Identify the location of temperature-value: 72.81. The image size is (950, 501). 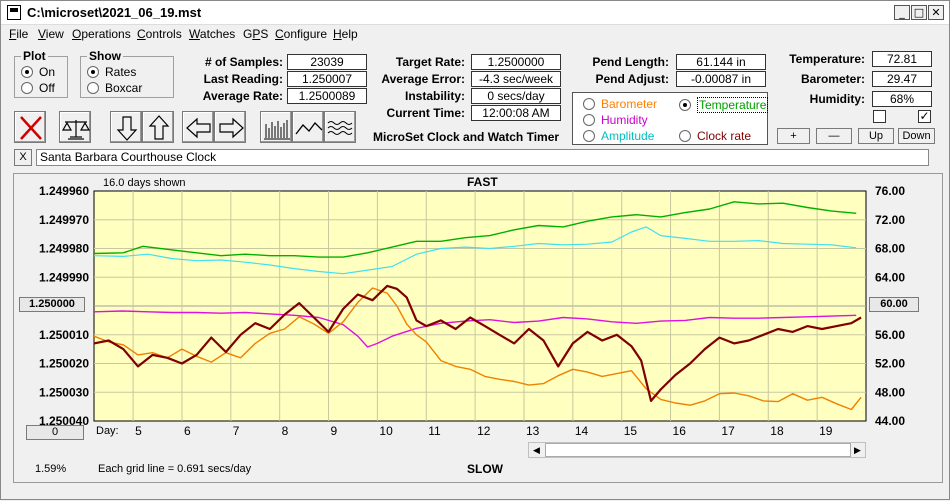
(902, 59).